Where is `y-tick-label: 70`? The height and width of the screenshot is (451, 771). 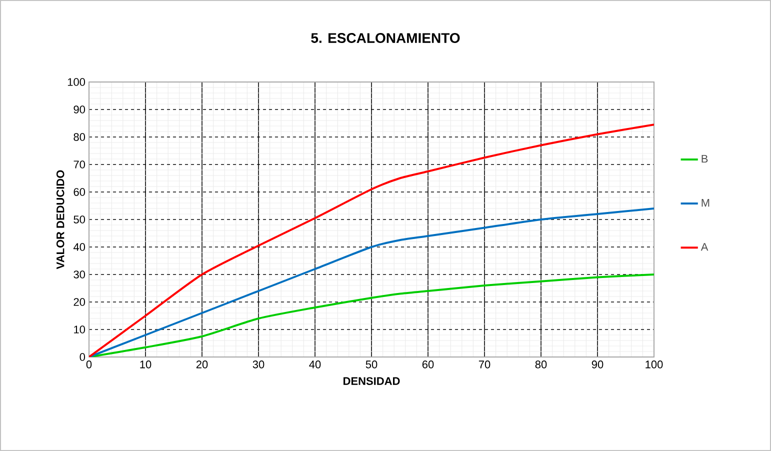
y-tick-label: 70 is located at coordinates (80, 164).